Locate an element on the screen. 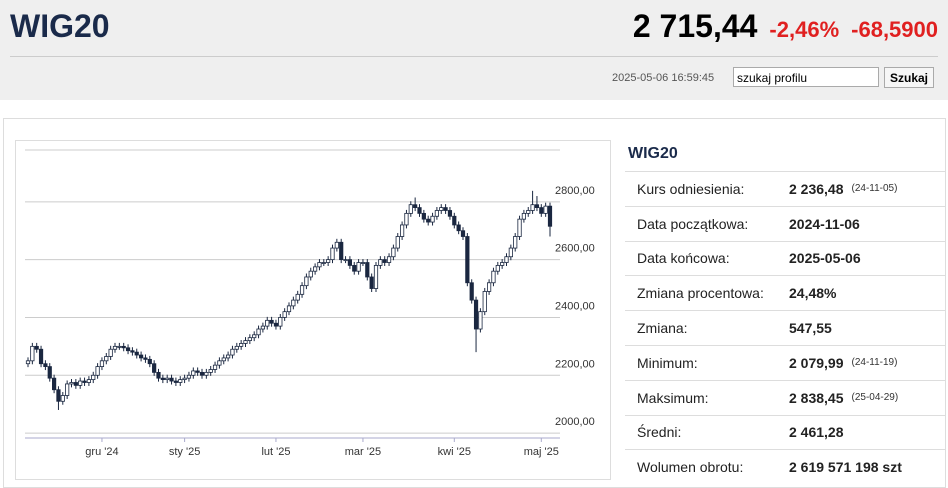 The height and width of the screenshot is (488, 948). search-input: szukaj profilu is located at coordinates (806, 77).